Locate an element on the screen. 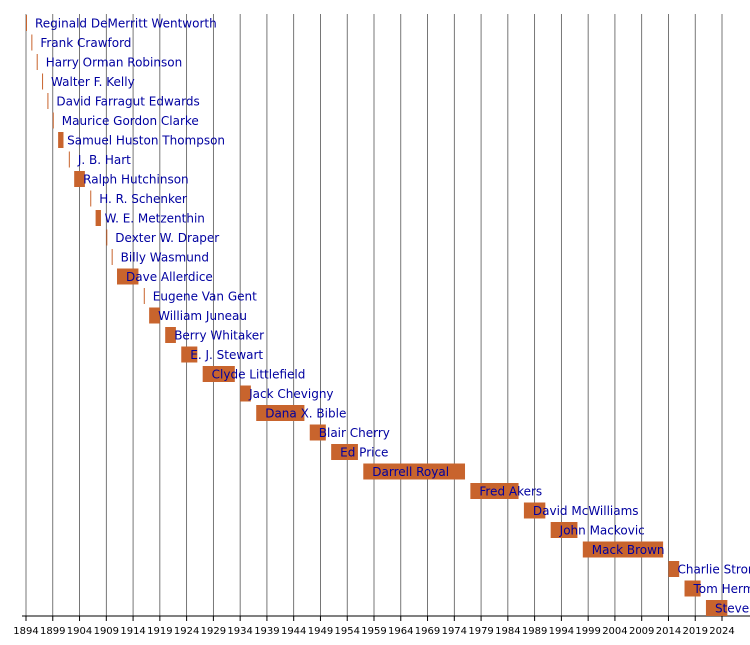  x-tick-label: 1954 is located at coordinates (347, 631).